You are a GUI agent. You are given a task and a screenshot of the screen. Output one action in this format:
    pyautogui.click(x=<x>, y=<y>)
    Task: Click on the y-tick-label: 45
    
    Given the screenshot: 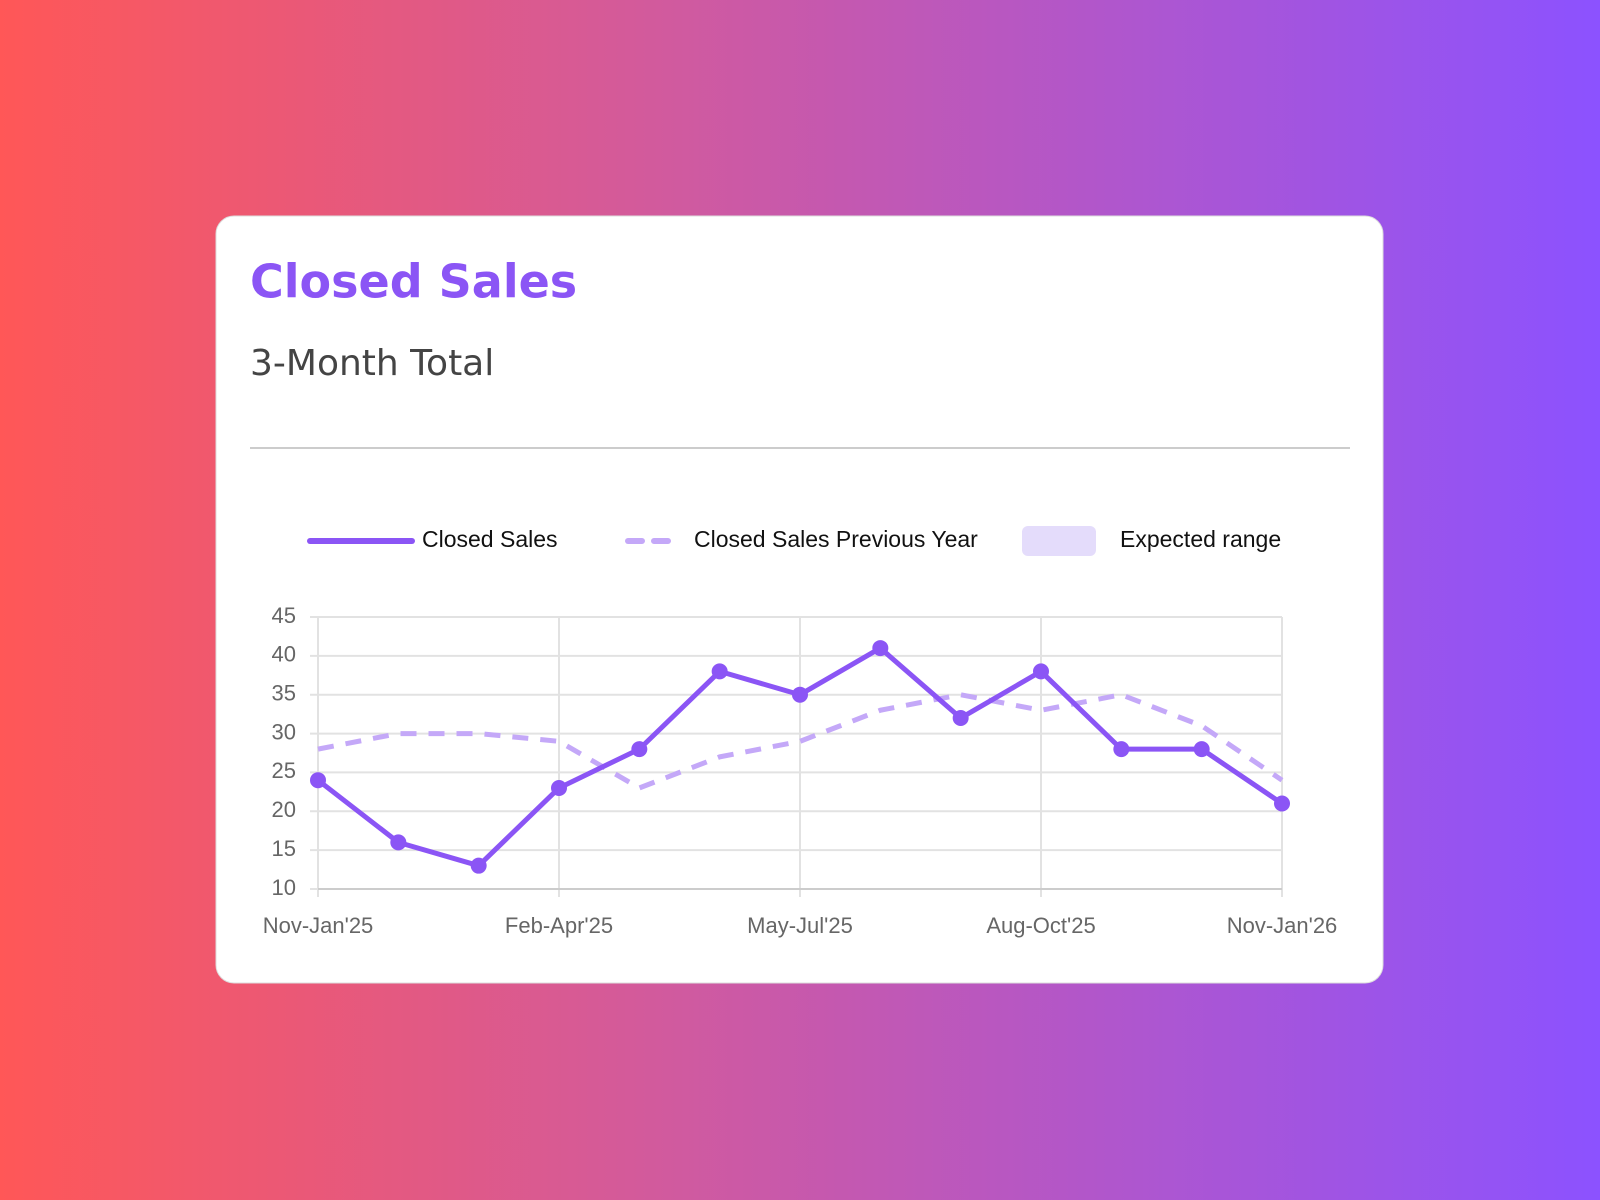 What is the action you would take?
    pyautogui.click(x=284, y=615)
    